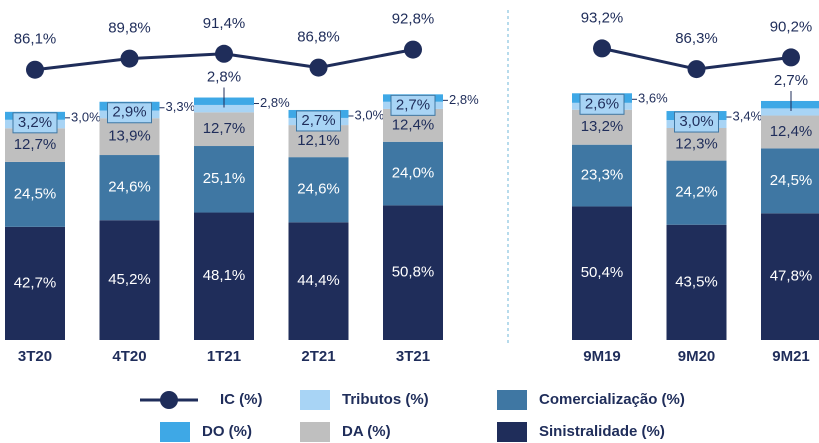 This screenshot has width=819, height=443. I want to click on legend-label: Sinistralidade (%), so click(602, 431).